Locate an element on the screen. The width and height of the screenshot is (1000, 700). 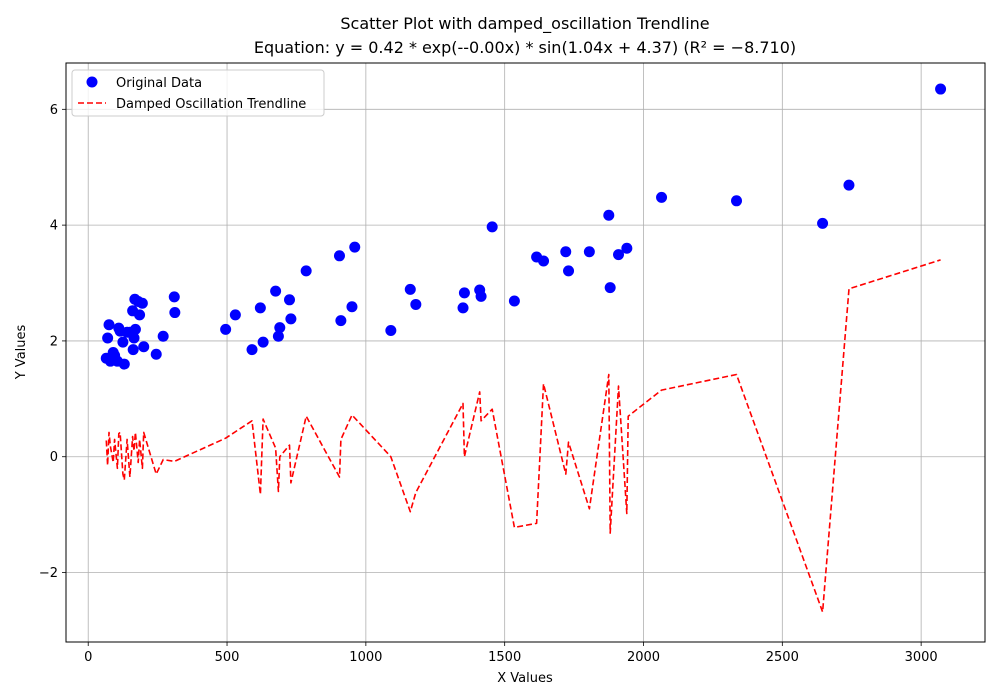
x-tick-label: 2500 is located at coordinates (782, 657).